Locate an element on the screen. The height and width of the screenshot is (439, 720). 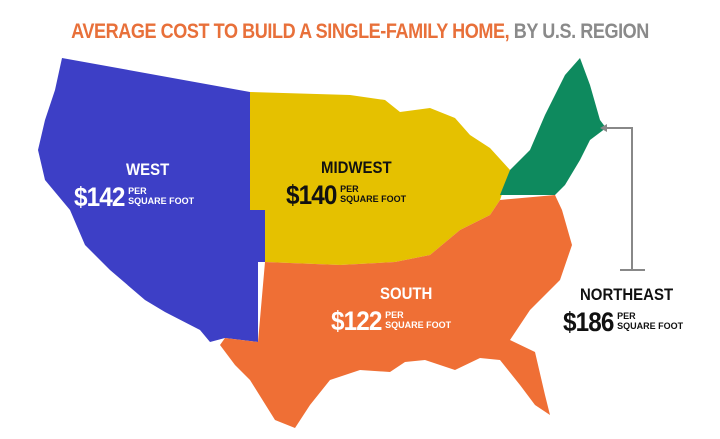
price-south: $122 PER SQUARE FOOT is located at coordinates (391, 321).